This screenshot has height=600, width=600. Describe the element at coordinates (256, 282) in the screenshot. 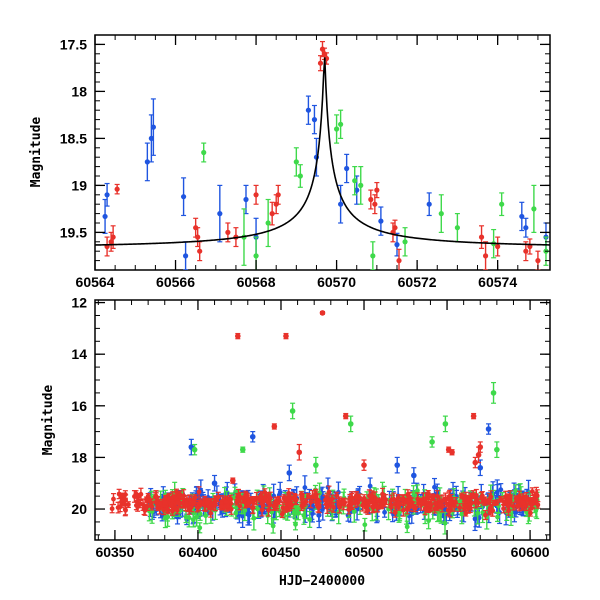

I see `x-tick-label: 60568` at that location.